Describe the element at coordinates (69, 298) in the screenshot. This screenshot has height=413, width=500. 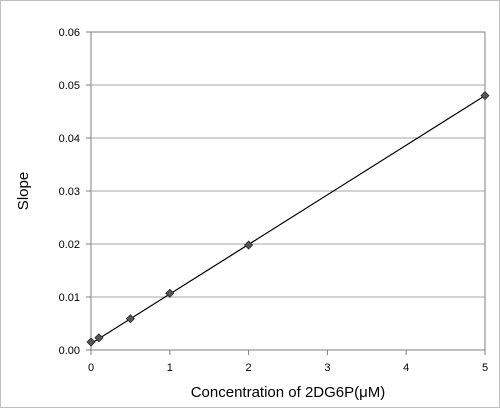
I see `y-tick-label-1: 0.01` at that location.